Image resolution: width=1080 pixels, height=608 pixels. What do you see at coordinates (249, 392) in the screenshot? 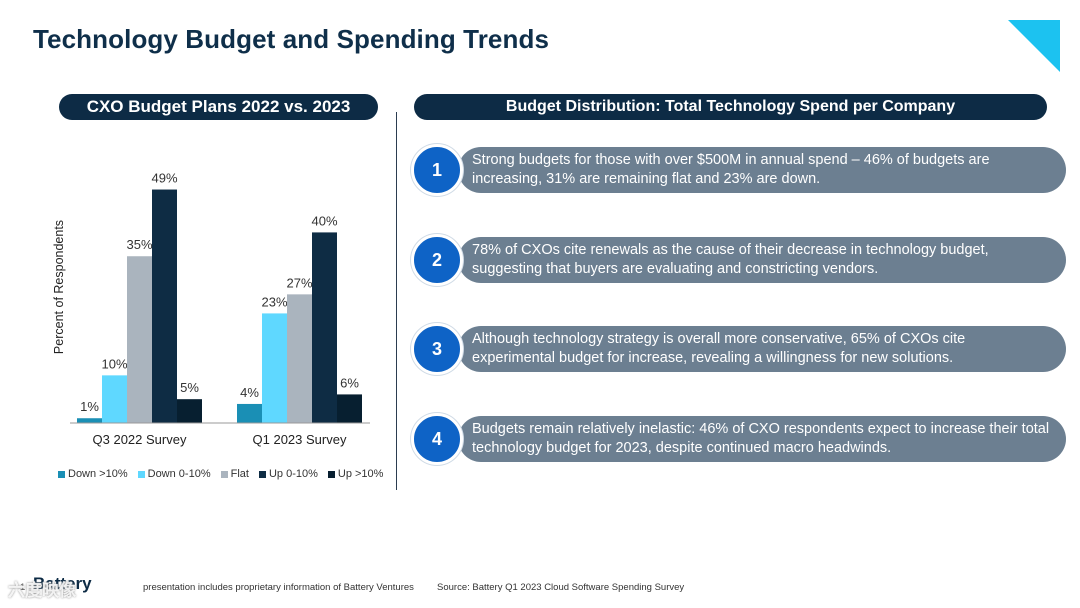
I see `bar-value-label: 4%` at bounding box center [249, 392].